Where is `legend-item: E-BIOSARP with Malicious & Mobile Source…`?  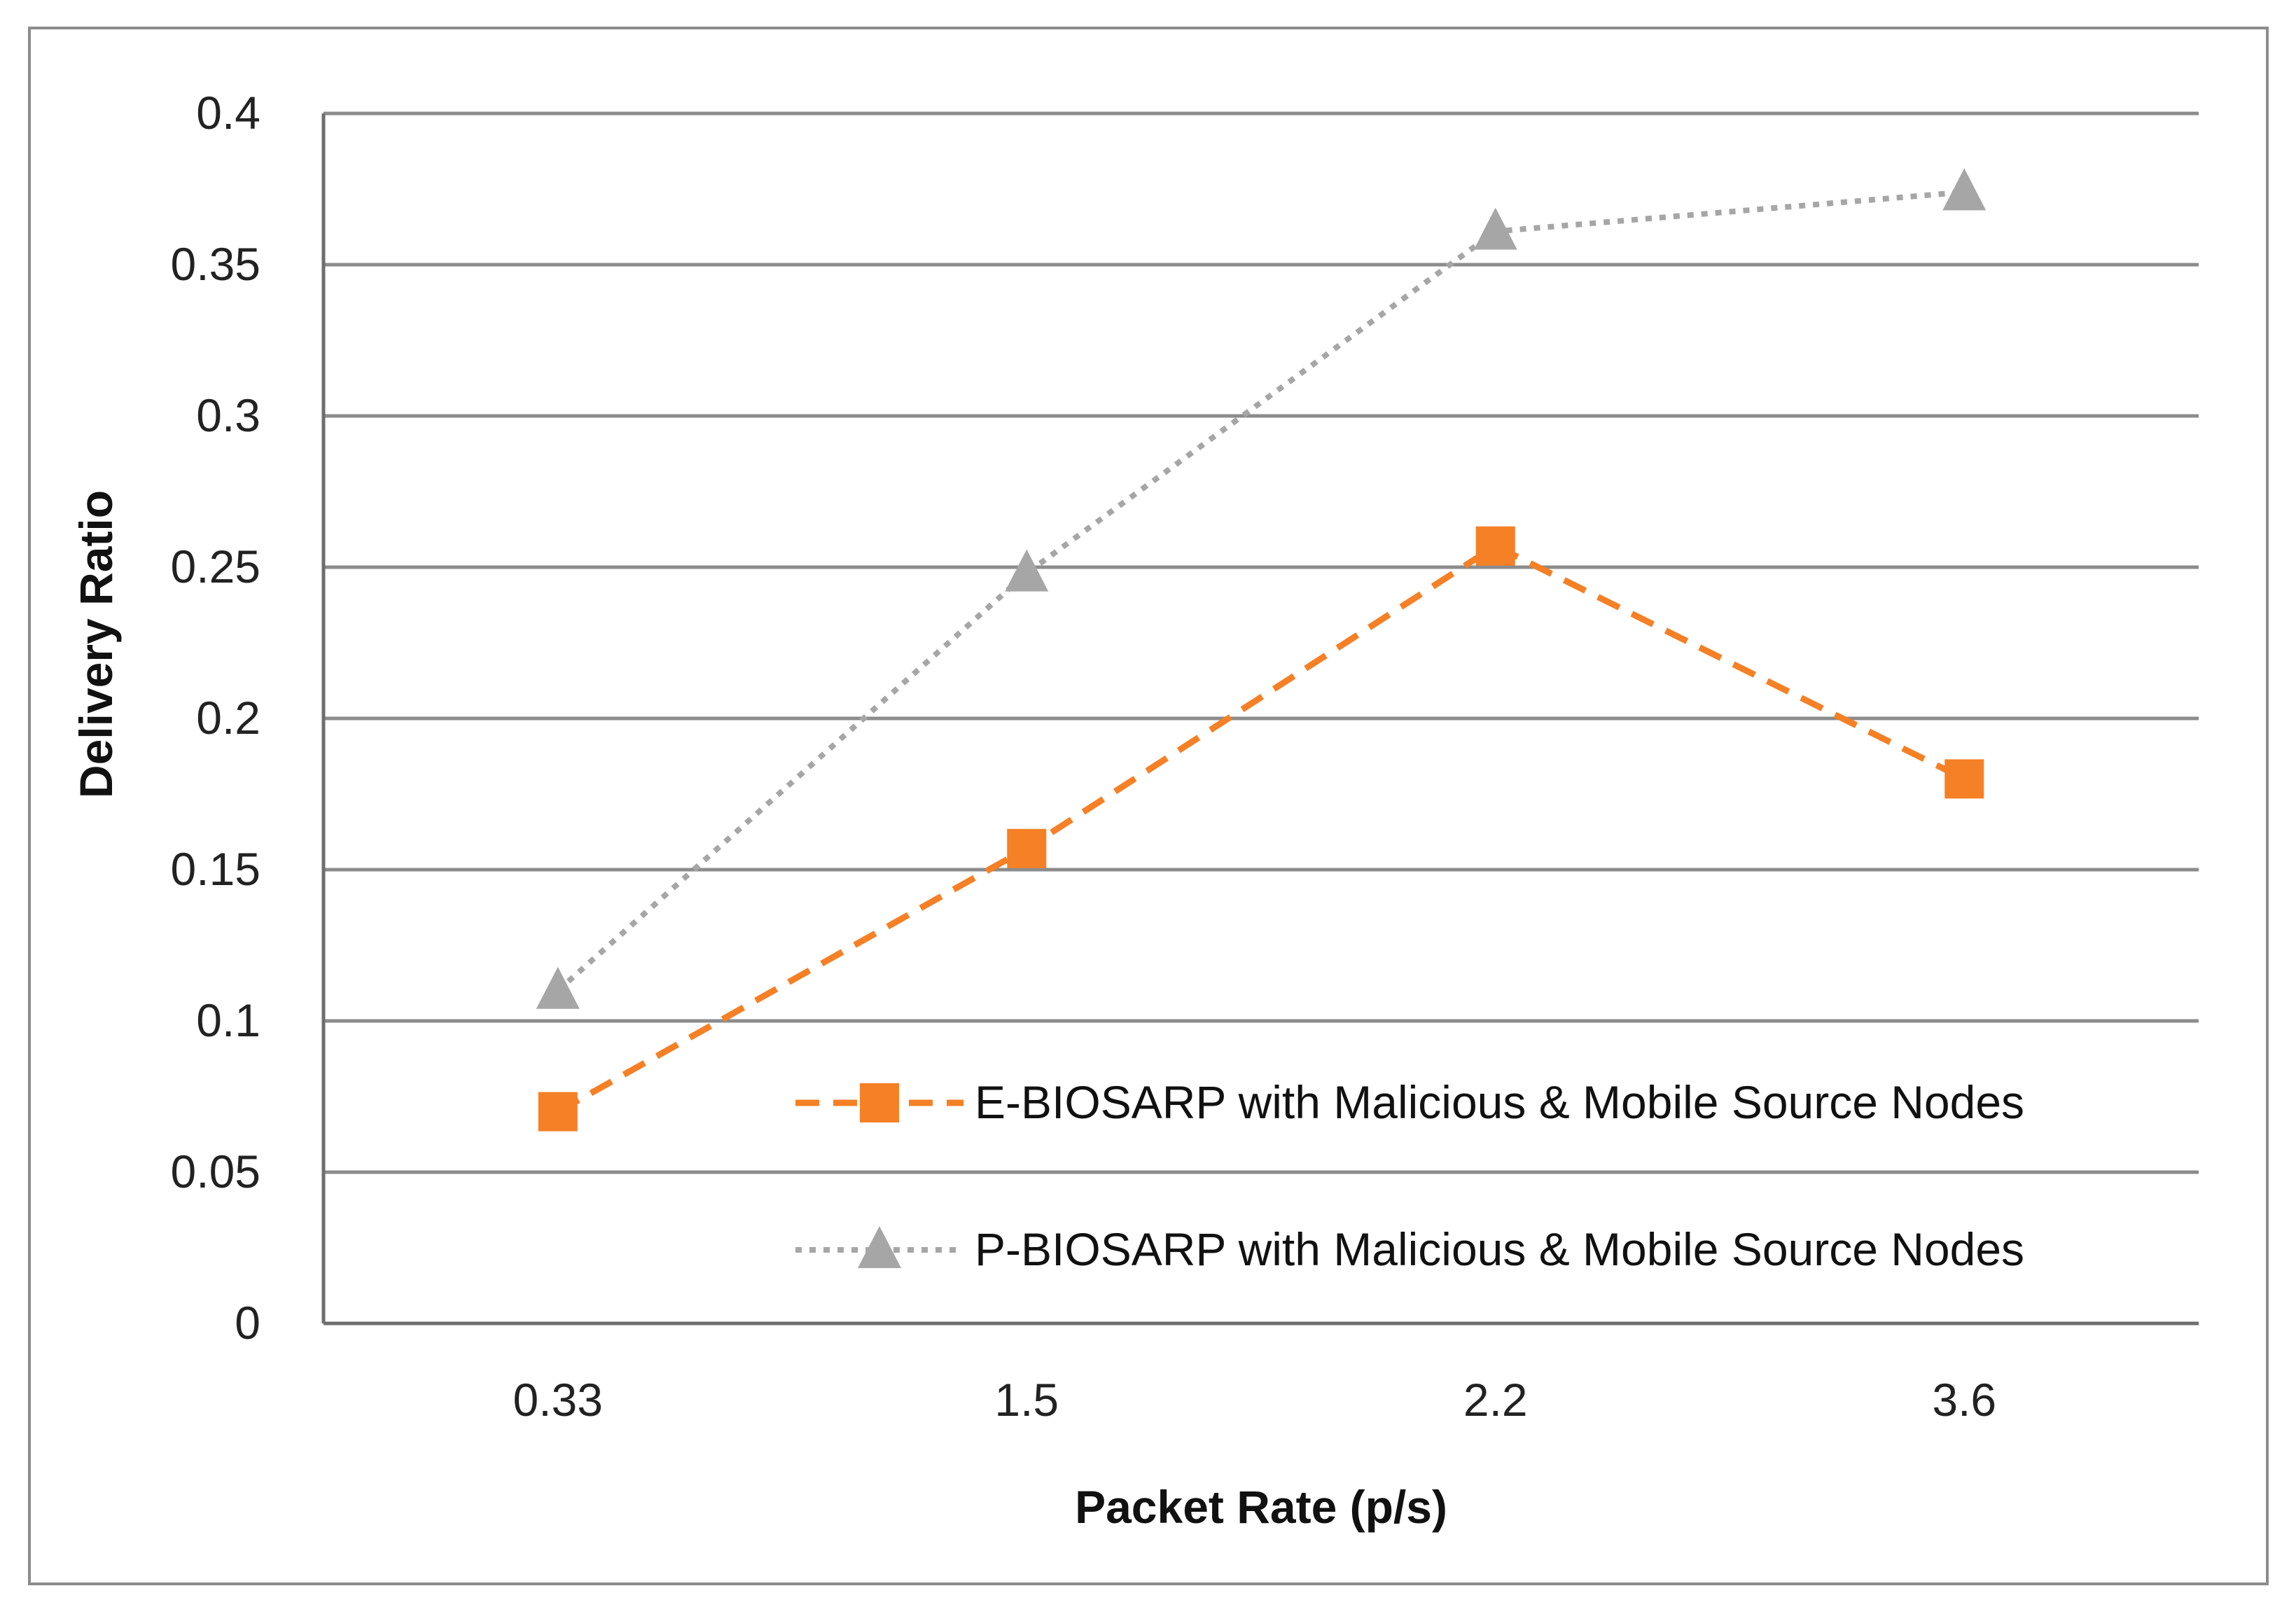
legend-item: E-BIOSARP with Malicious & Mobile Source… is located at coordinates (1409, 1102).